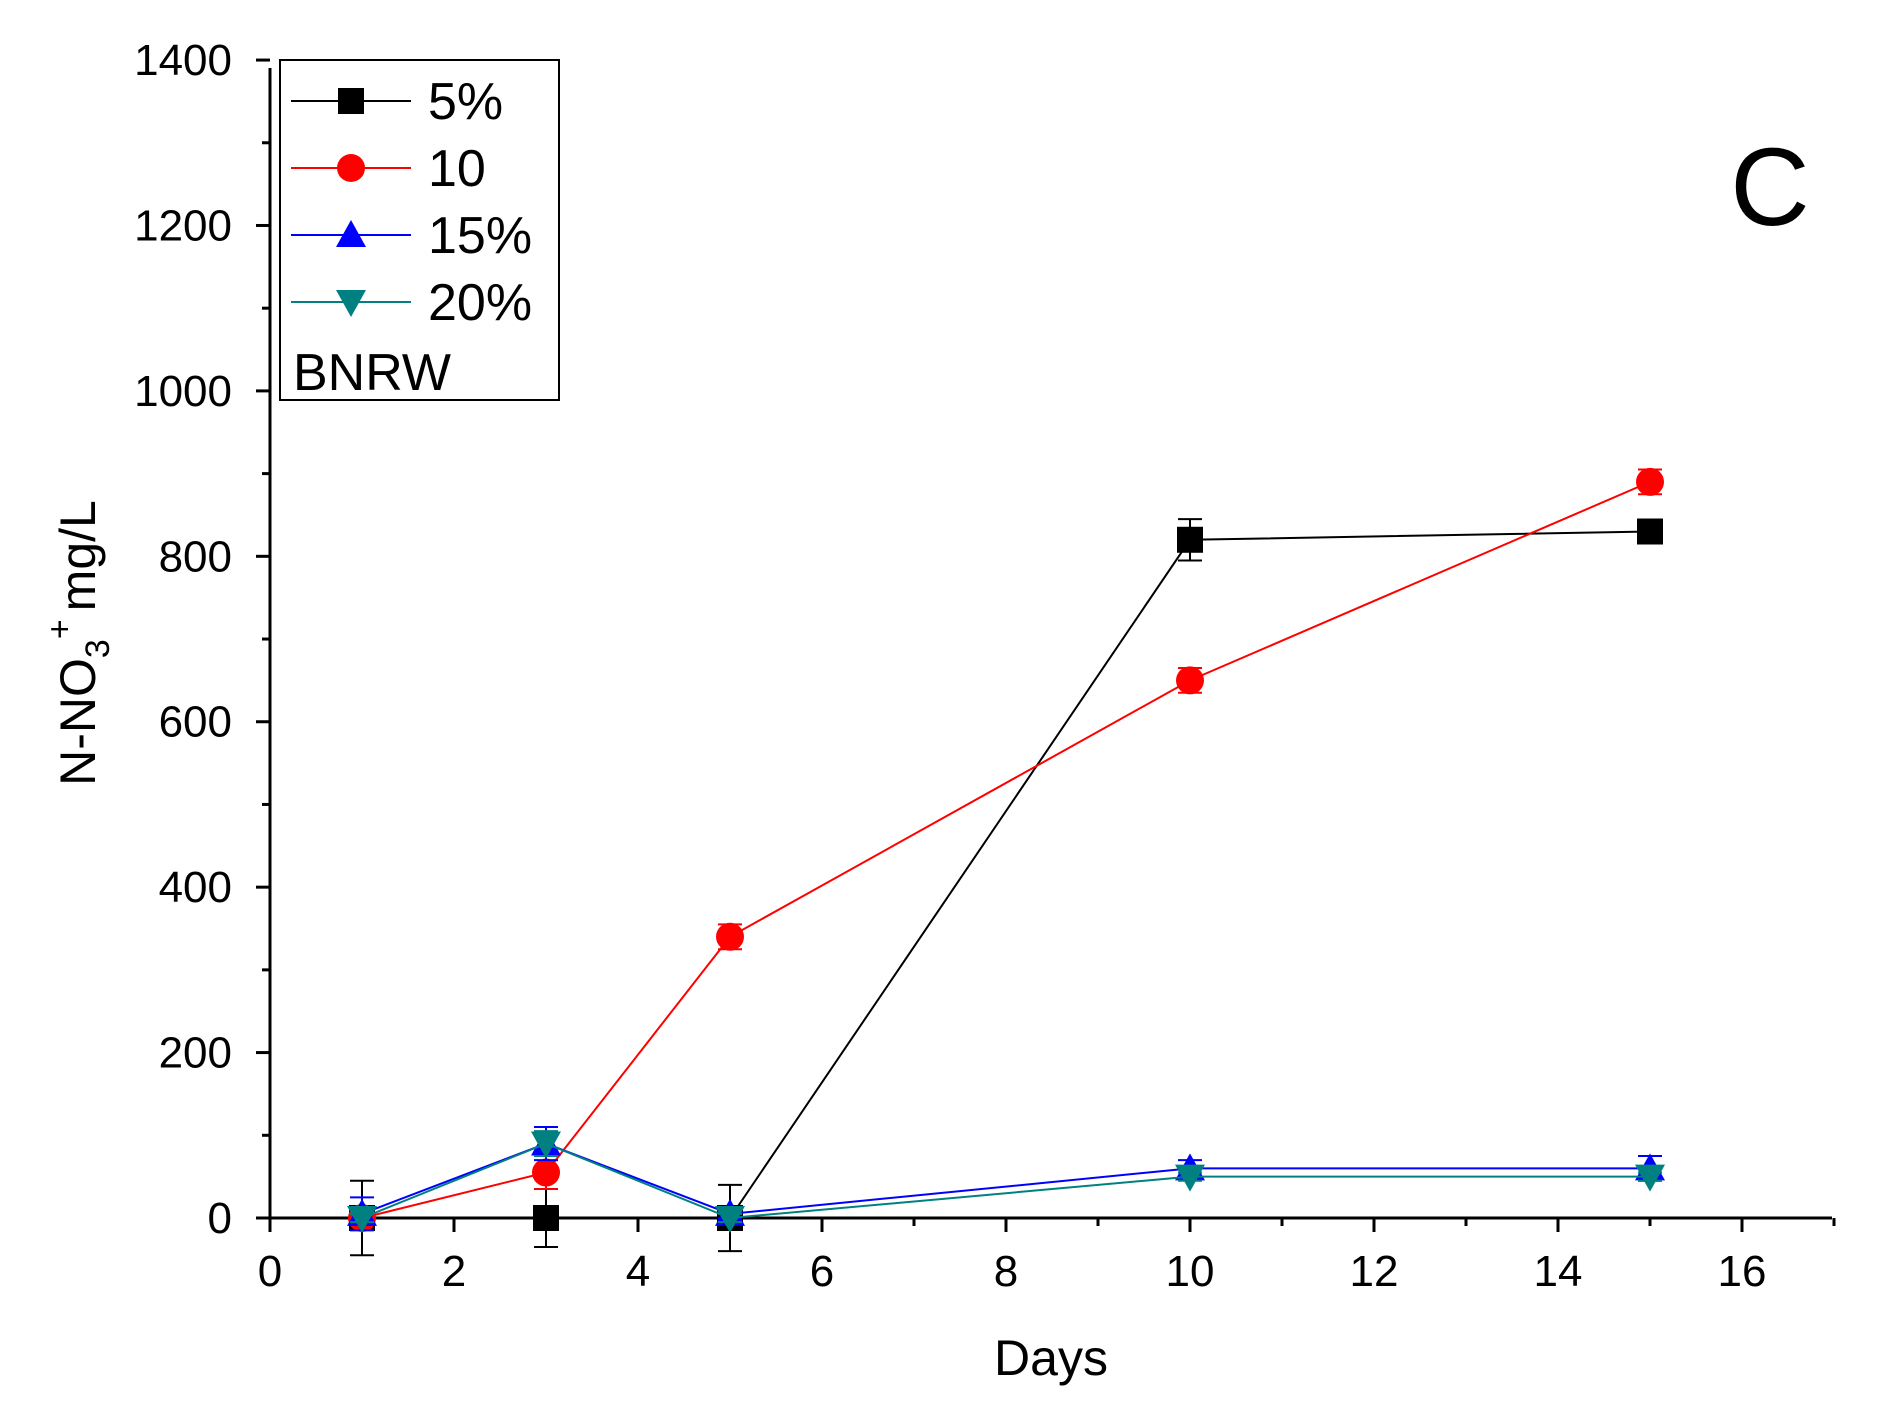 Image resolution: width=1892 pixels, height=1404 pixels. I want to click on x-tick-label: 0, so click(270, 1271).